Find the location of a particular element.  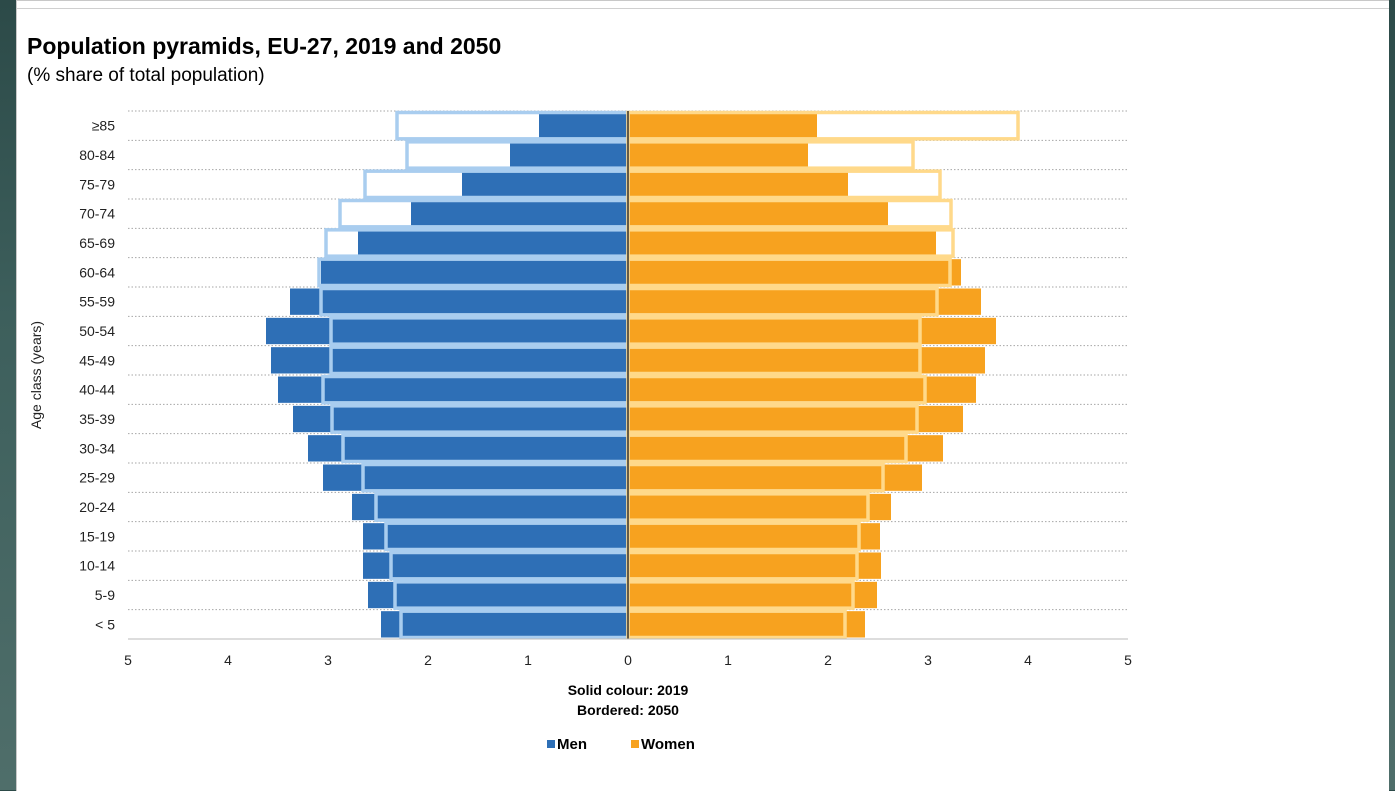

y-tick-label: 30-34 is located at coordinates (97, 448).